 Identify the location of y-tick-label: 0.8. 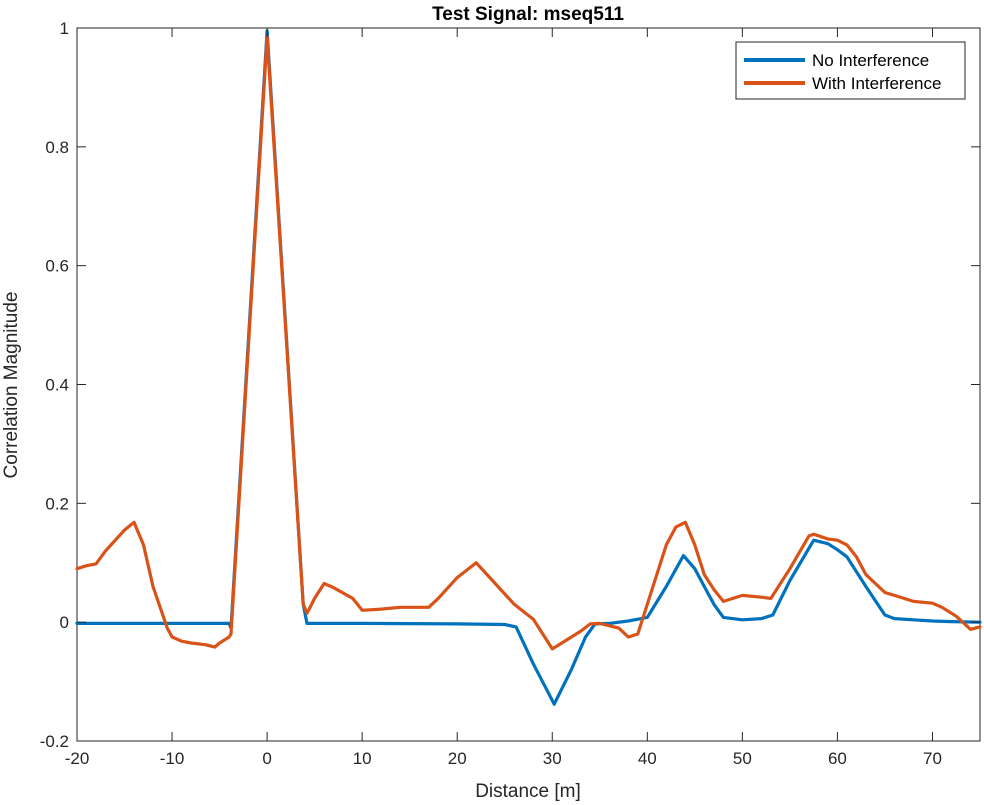
(57, 147).